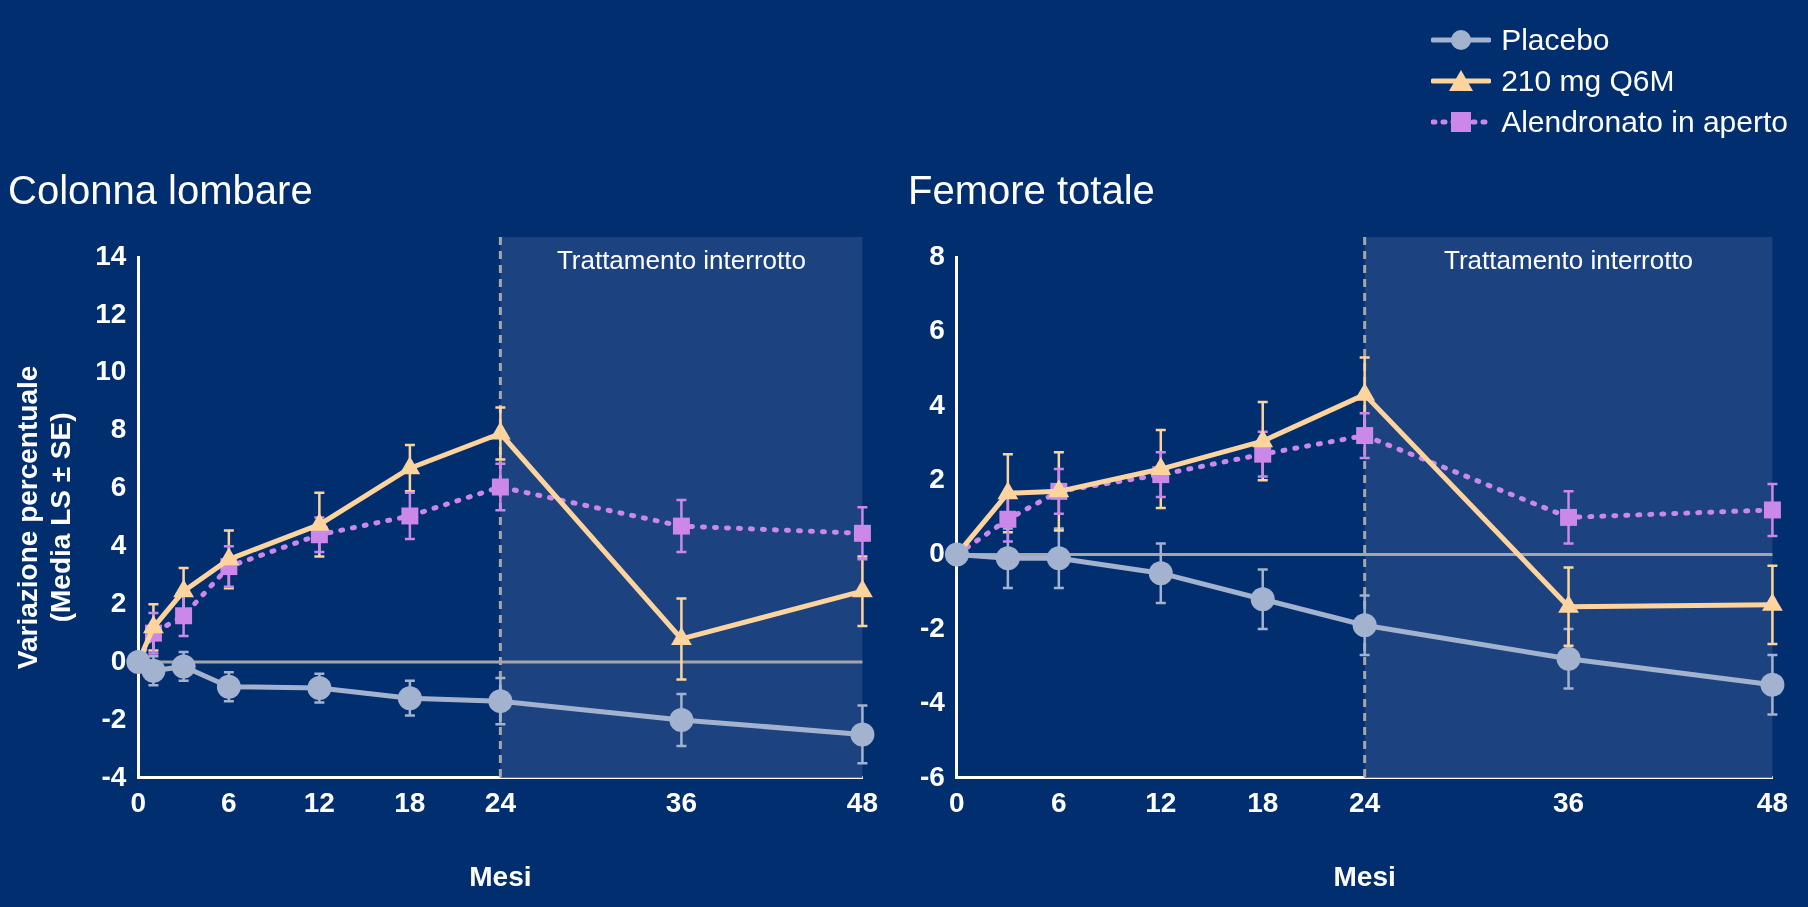 The height and width of the screenshot is (907, 1808). I want to click on y-tick-label: 12, so click(111, 313).